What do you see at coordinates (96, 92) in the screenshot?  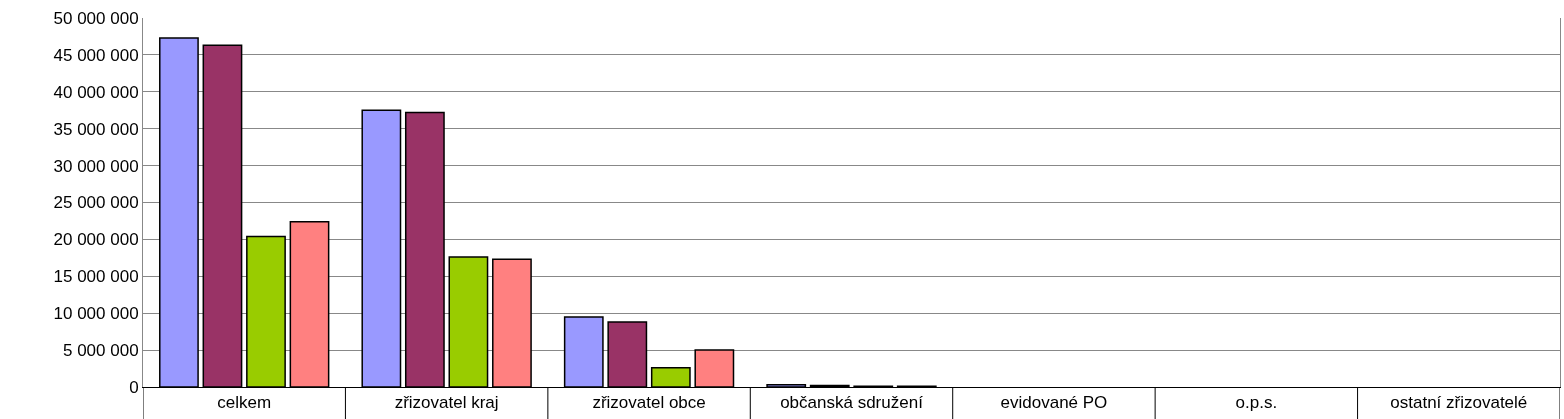 I see `y-tick-label: 40 000 000` at bounding box center [96, 92].